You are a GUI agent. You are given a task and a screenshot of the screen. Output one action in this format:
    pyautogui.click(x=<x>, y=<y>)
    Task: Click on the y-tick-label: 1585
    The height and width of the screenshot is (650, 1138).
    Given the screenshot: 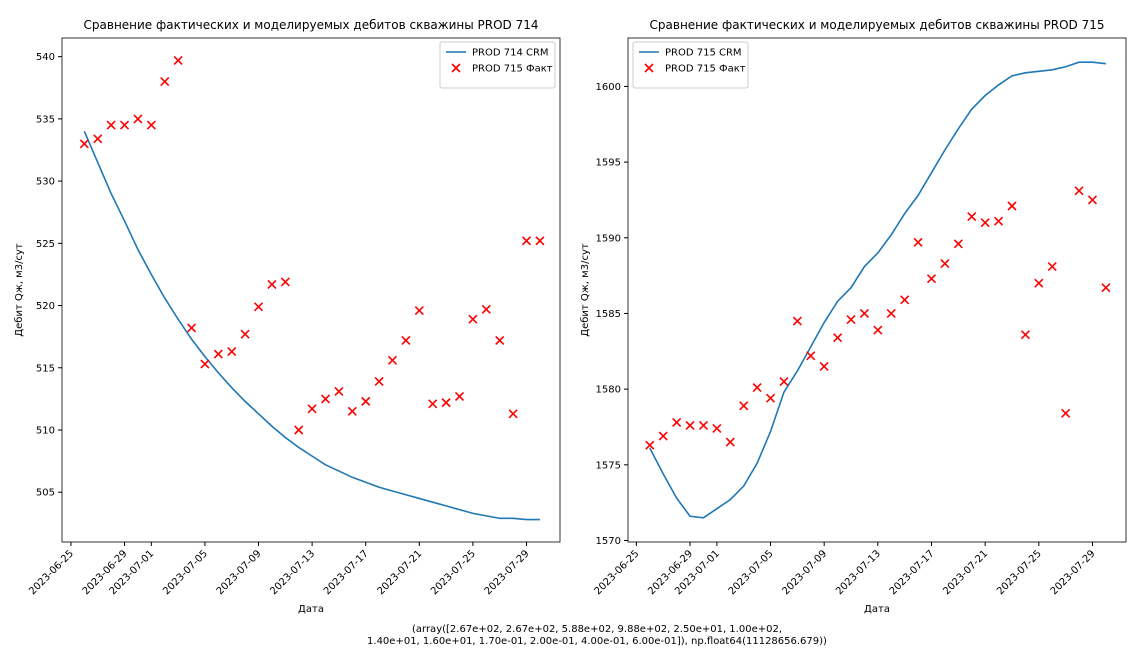 What is the action you would take?
    pyautogui.click(x=608, y=314)
    